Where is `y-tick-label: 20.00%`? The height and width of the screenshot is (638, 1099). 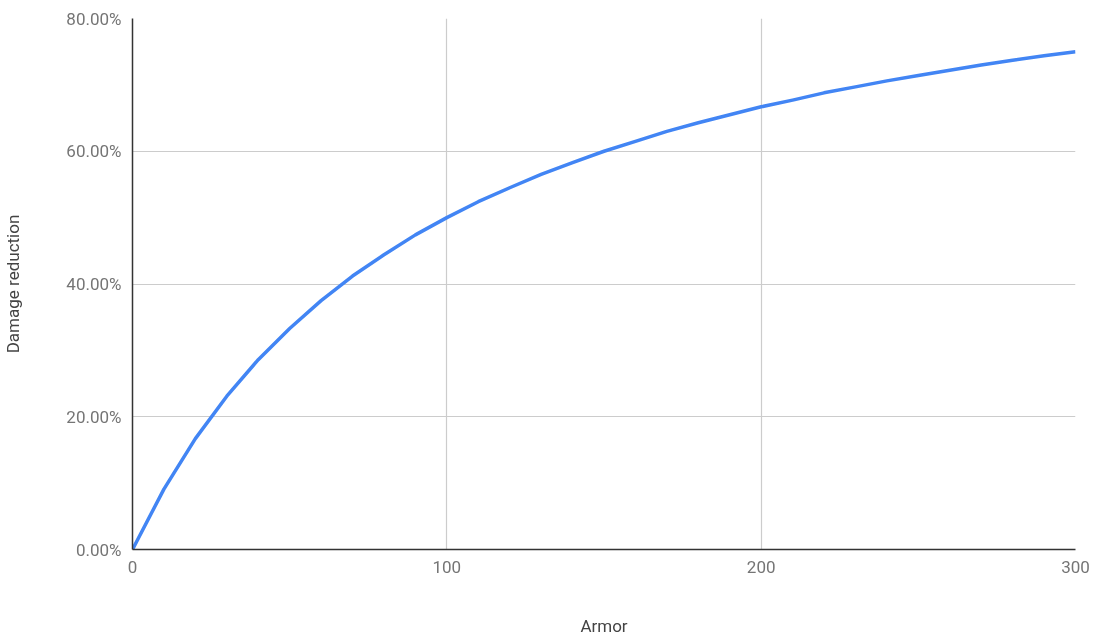 y-tick-label: 20.00% is located at coordinates (94, 416).